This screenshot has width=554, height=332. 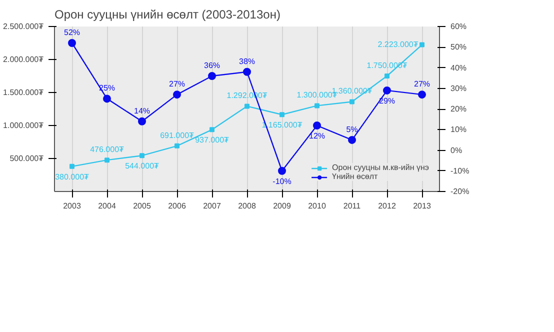 What do you see at coordinates (458, 67) in the screenshot?
I see `y2-tick-label: 40%` at bounding box center [458, 67].